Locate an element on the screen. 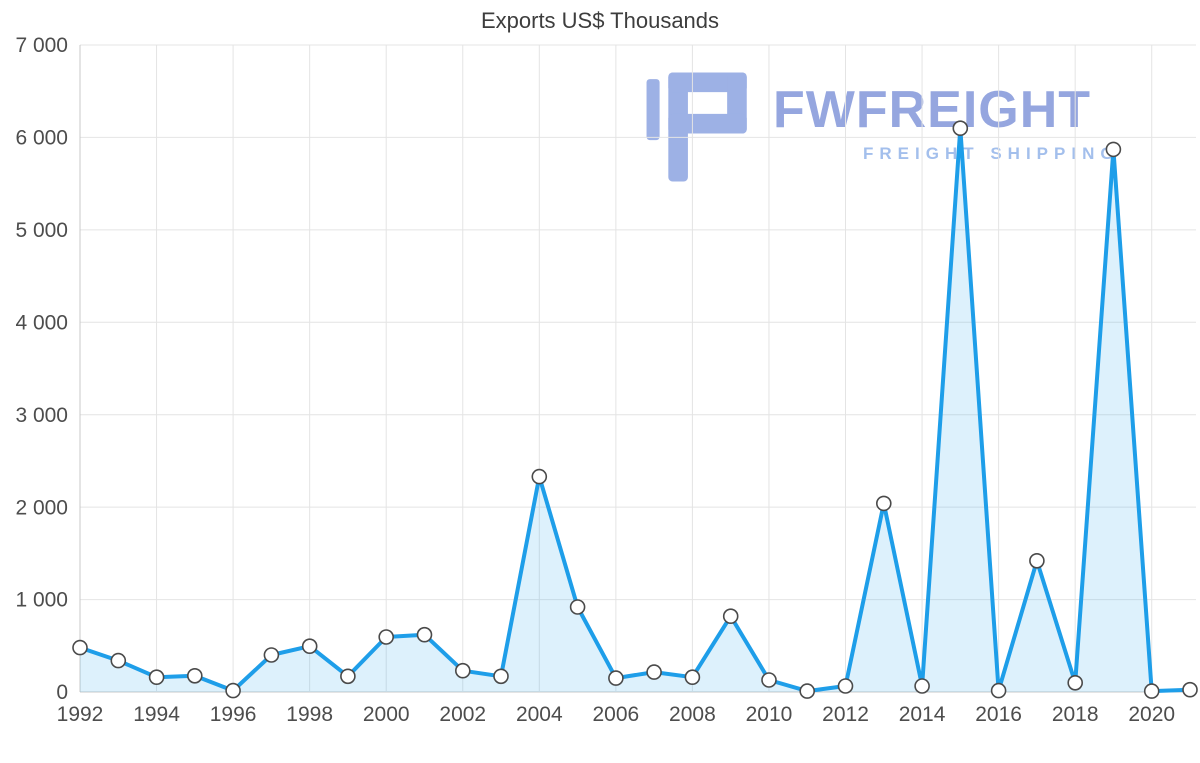 The image size is (1200, 763). watermark: FWFREIGHT FREIGHT SHIPPING is located at coordinates (882, 127).